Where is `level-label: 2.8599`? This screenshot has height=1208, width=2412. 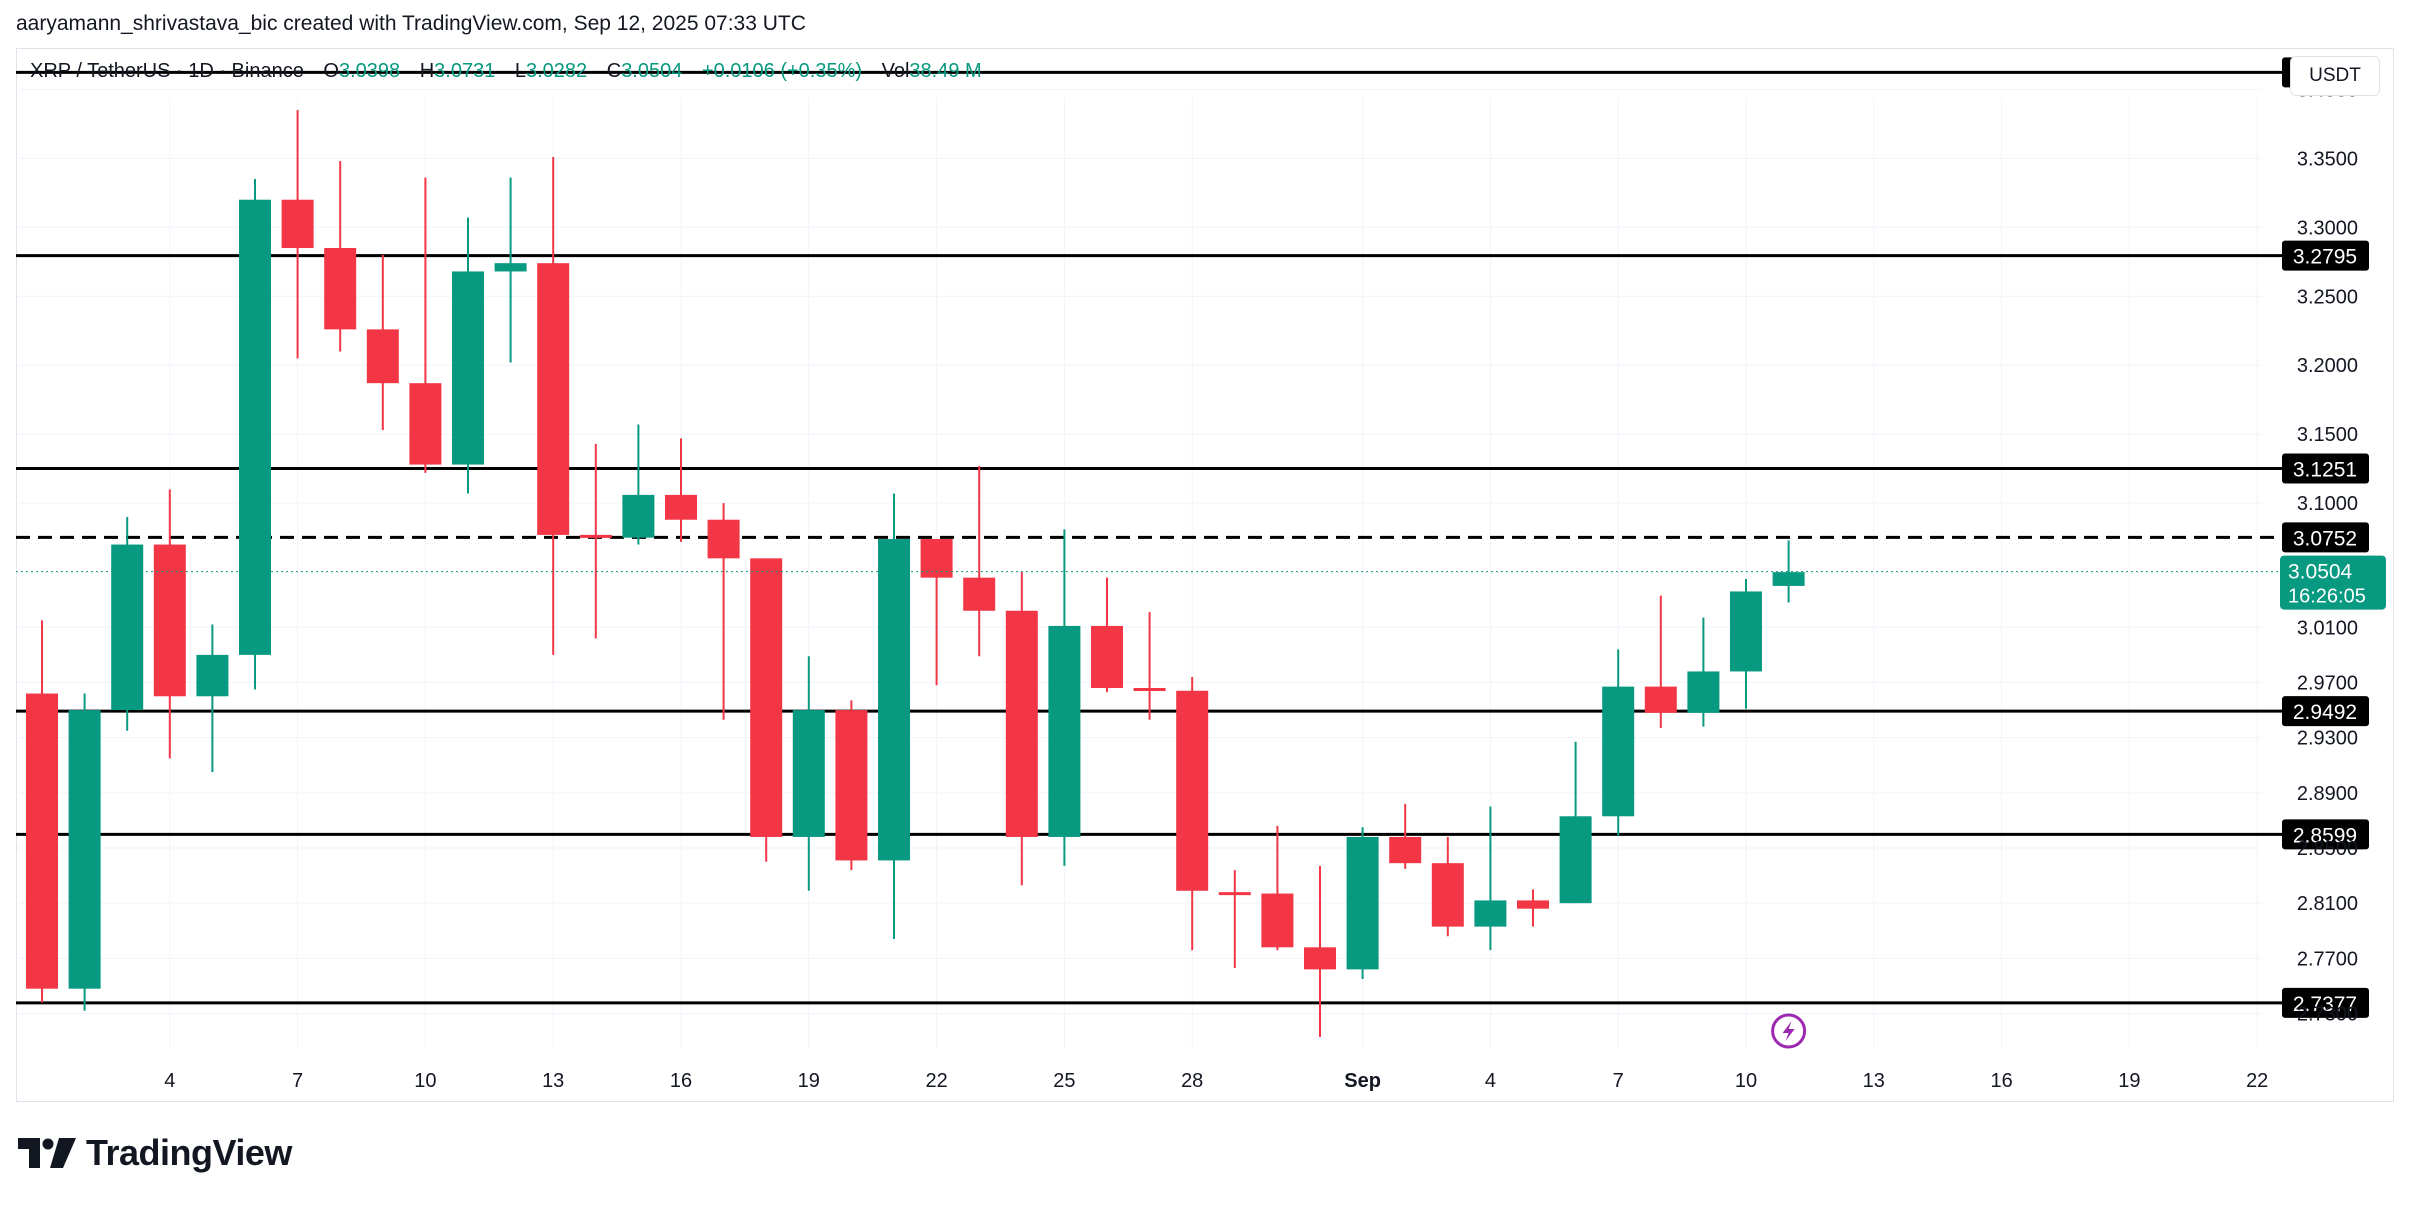 level-label: 2.8599 is located at coordinates (2325, 835).